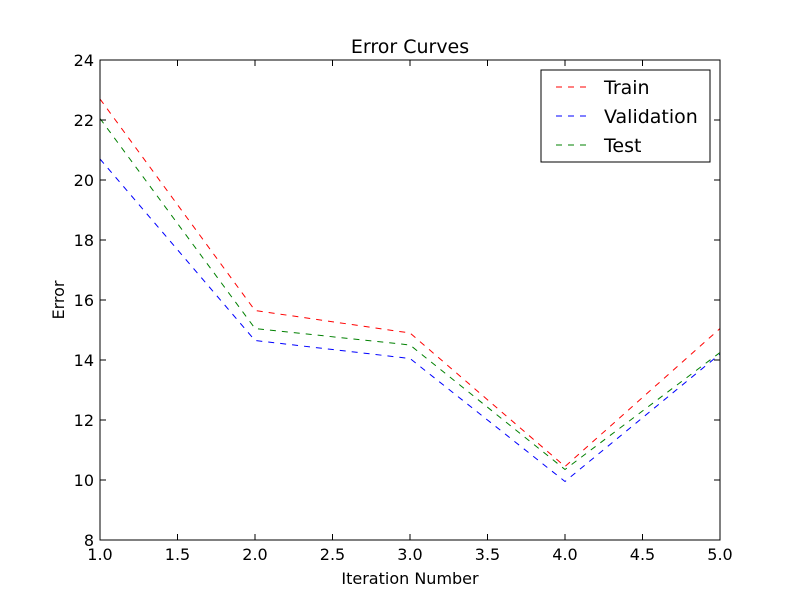  Describe the element at coordinates (622, 146) in the screenshot. I see `legend-label-test: Test` at that location.